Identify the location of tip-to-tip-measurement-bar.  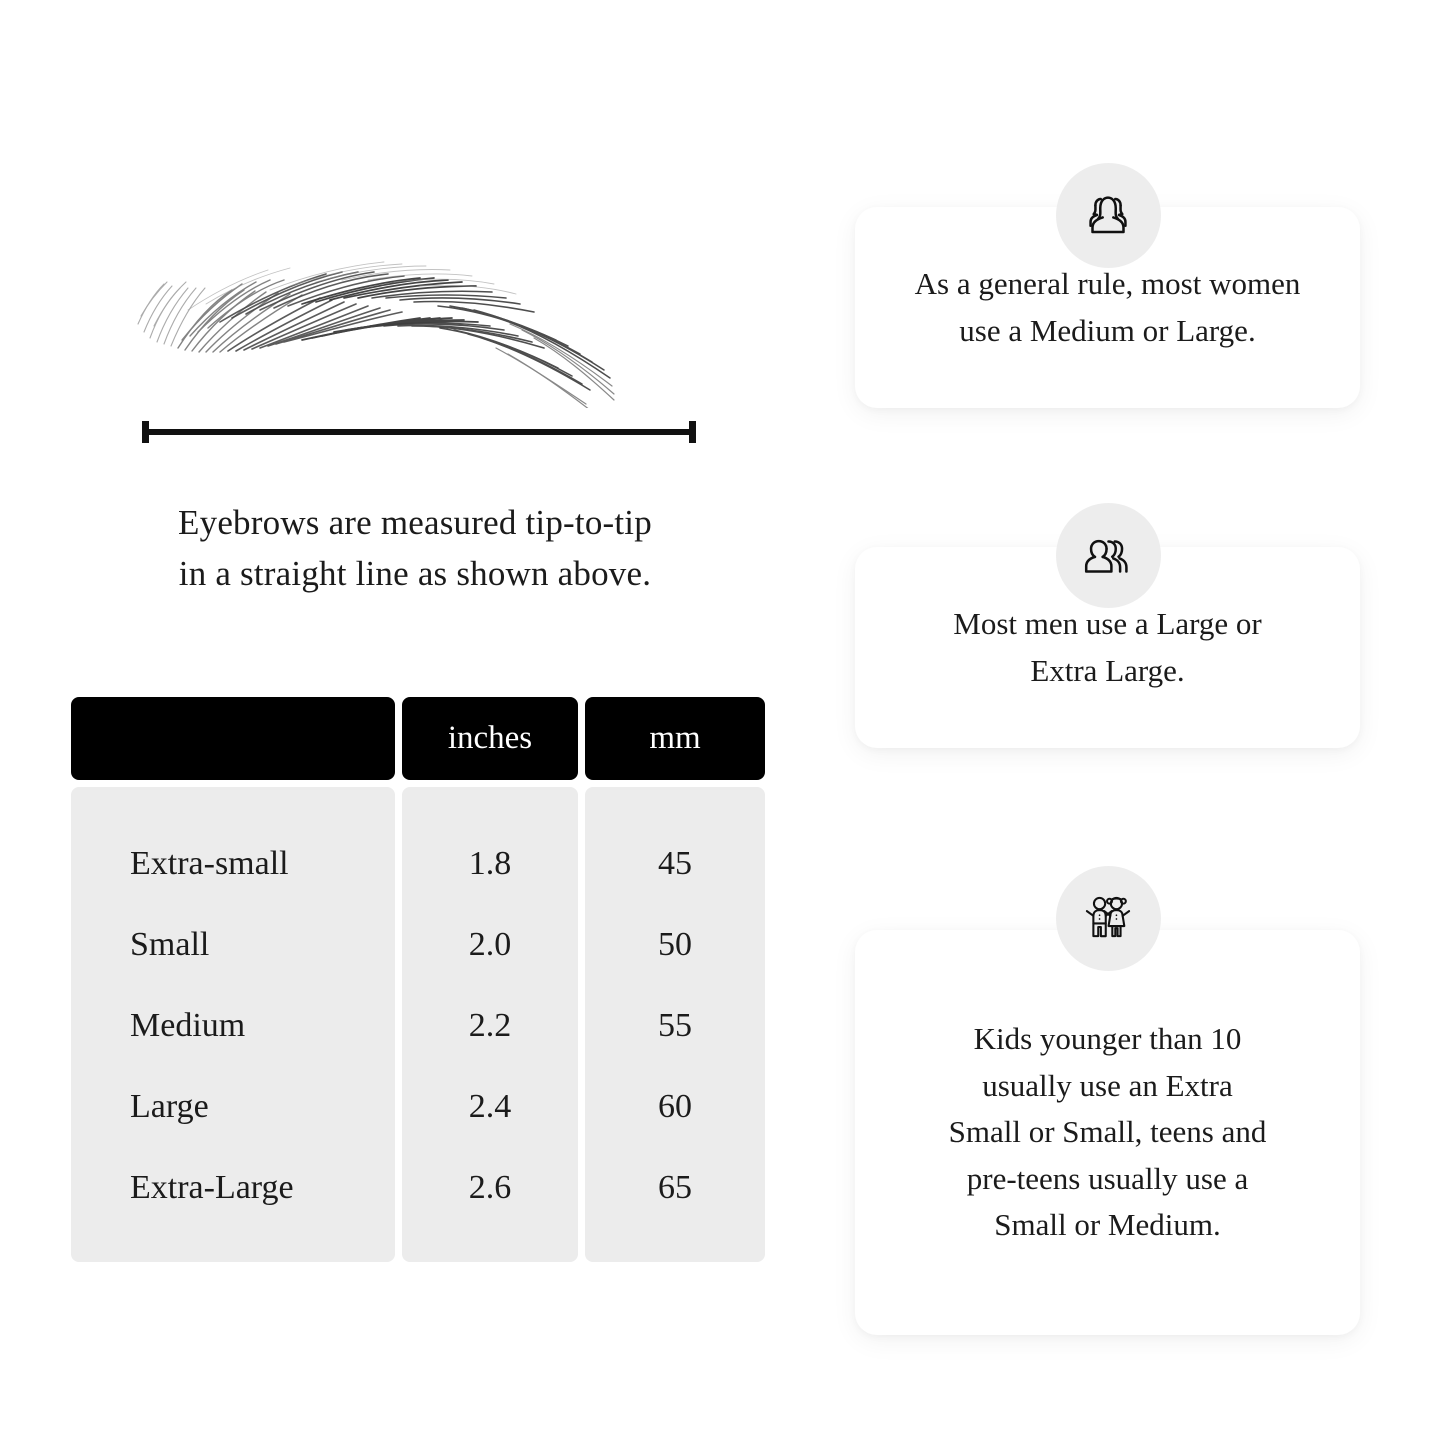
(419, 432).